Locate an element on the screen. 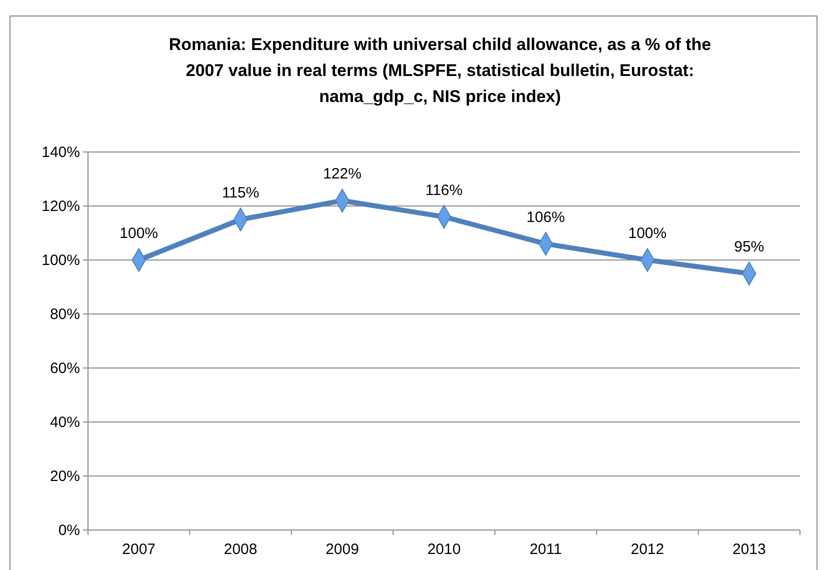 This screenshot has width=827, height=570. y-tick-label: 0% is located at coordinates (69, 530).